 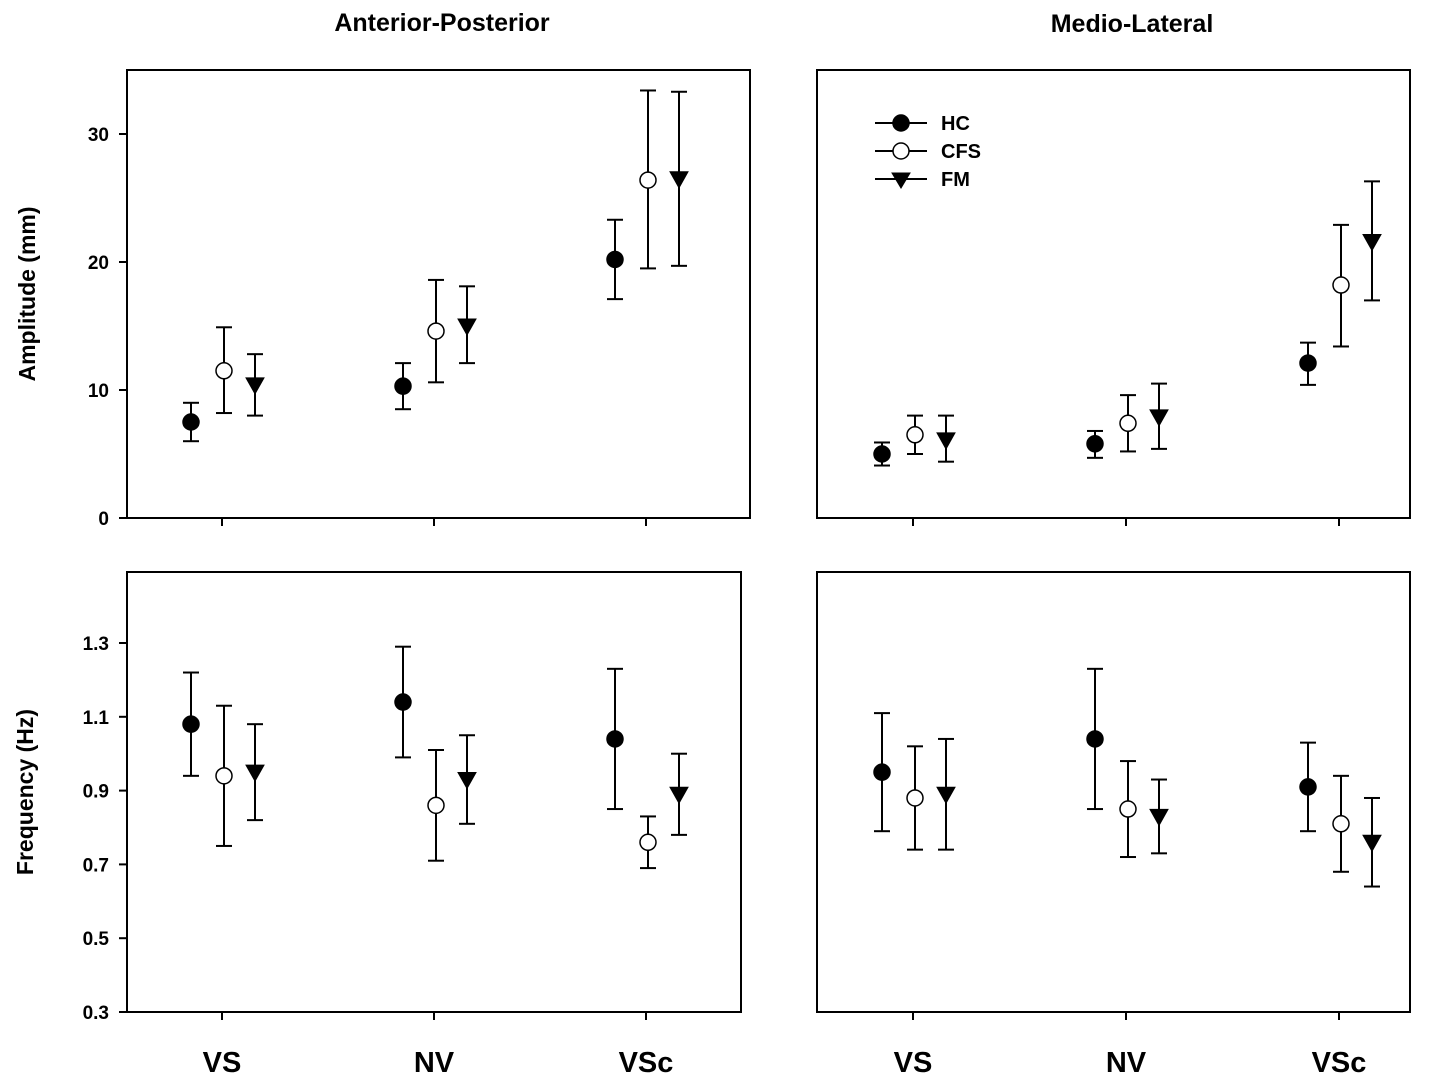 I want to click on category-label-nv: NV, so click(x=434, y=1061).